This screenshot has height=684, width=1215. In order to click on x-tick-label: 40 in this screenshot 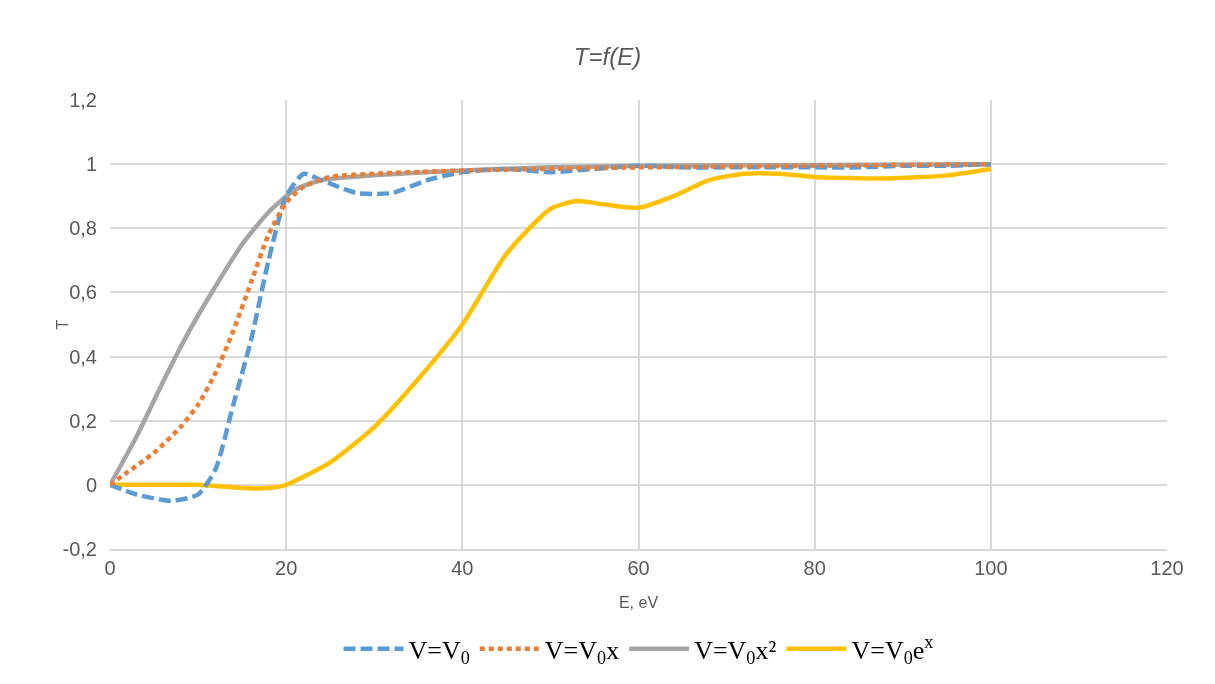, I will do `click(462, 567)`.